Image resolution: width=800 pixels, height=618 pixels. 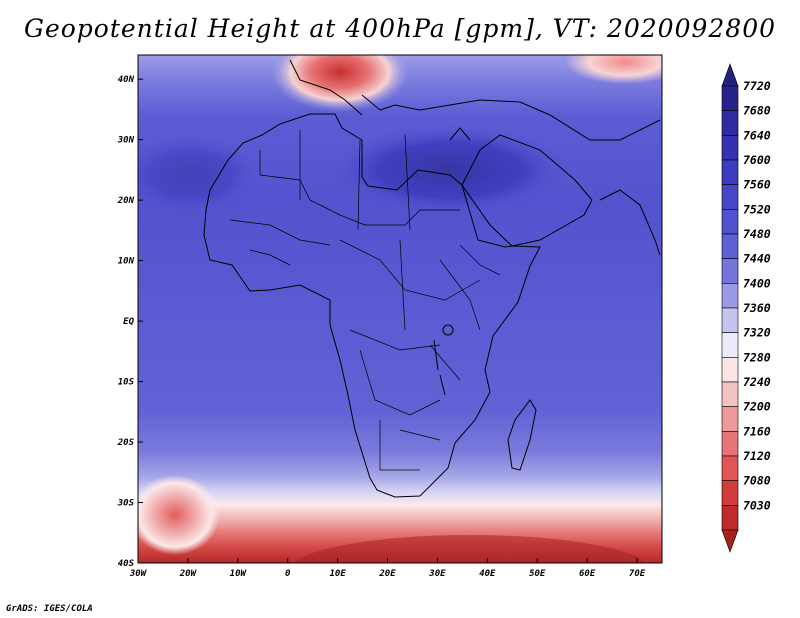 What do you see at coordinates (387, 574) in the screenshot?
I see `lon-tick-label: 20E` at bounding box center [387, 574].